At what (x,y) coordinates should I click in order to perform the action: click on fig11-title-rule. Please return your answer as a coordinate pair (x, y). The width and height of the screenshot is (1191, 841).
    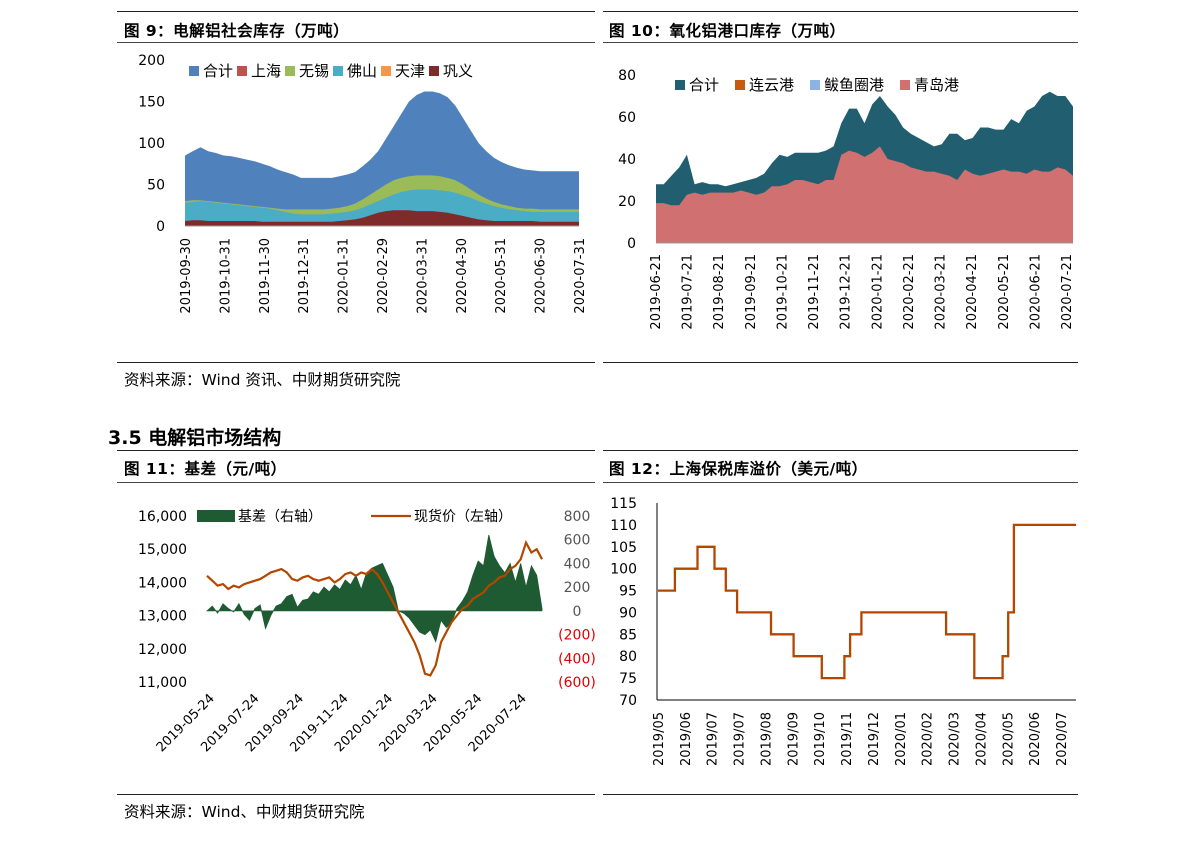
    Looking at the image, I should click on (356, 482).